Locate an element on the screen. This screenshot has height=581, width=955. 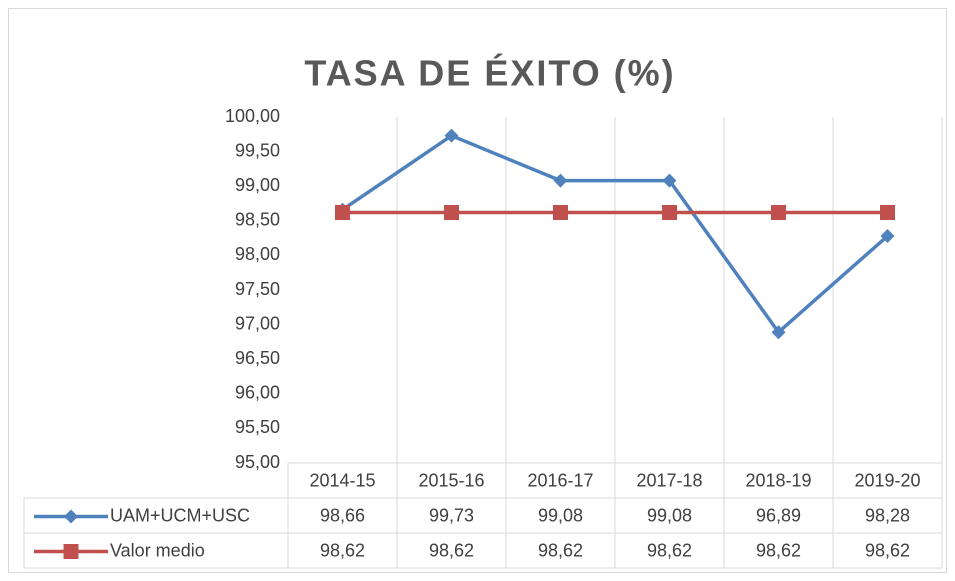
y-tick-label: 97,00 is located at coordinates (257, 323).